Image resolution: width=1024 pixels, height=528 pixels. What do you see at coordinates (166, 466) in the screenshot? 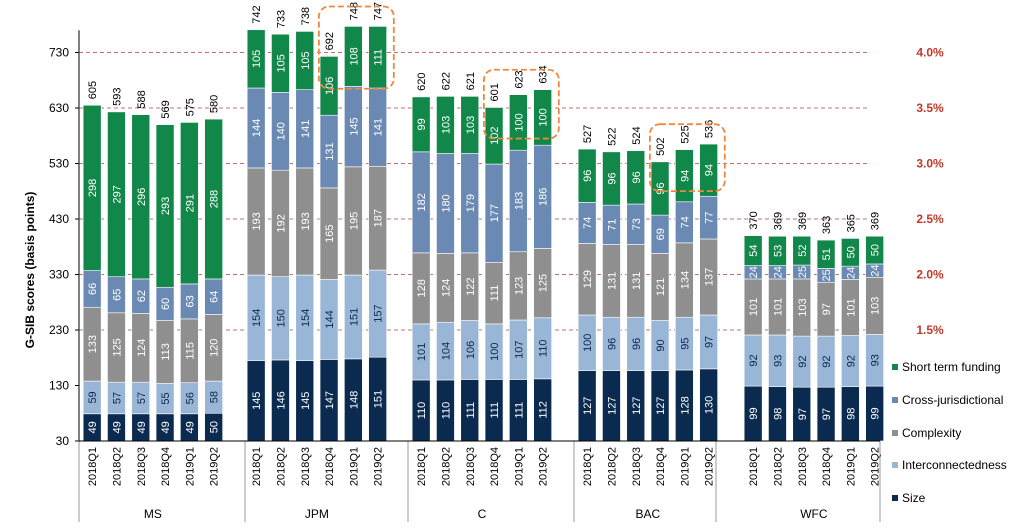
I see `x-tick-label: 2018Q4` at bounding box center [166, 466].